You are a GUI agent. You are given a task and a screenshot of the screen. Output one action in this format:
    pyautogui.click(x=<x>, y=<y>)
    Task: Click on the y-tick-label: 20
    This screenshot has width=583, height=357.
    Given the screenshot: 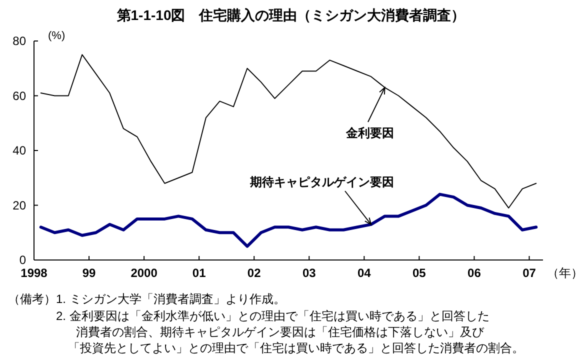 What is the action you would take?
    pyautogui.click(x=19, y=205)
    